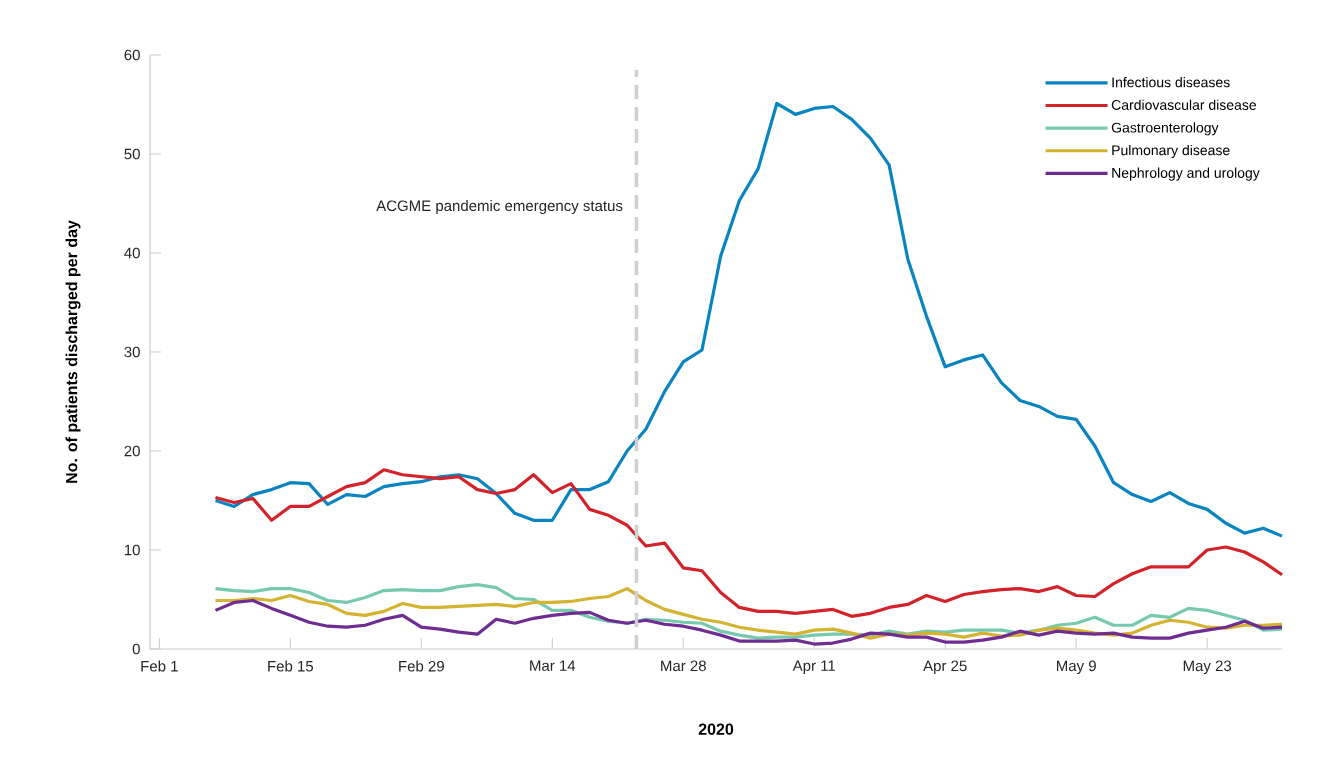 The width and height of the screenshot is (1333, 773). Describe the element at coordinates (1165, 129) in the screenshot. I see `legend-label: Gastroenterology` at that location.